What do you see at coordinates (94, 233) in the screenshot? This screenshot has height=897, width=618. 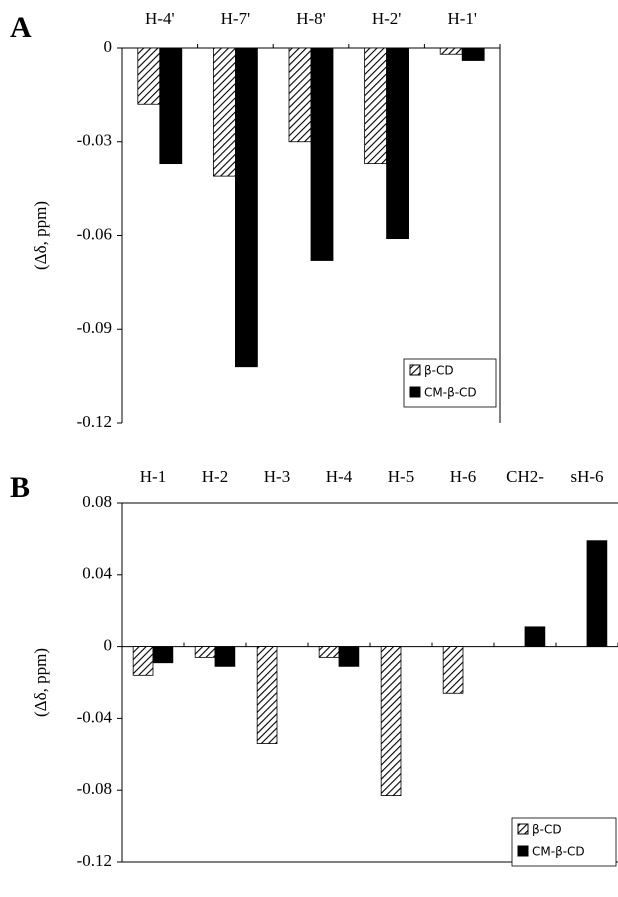 I see `y-tick-label: -0.06` at bounding box center [94, 233].